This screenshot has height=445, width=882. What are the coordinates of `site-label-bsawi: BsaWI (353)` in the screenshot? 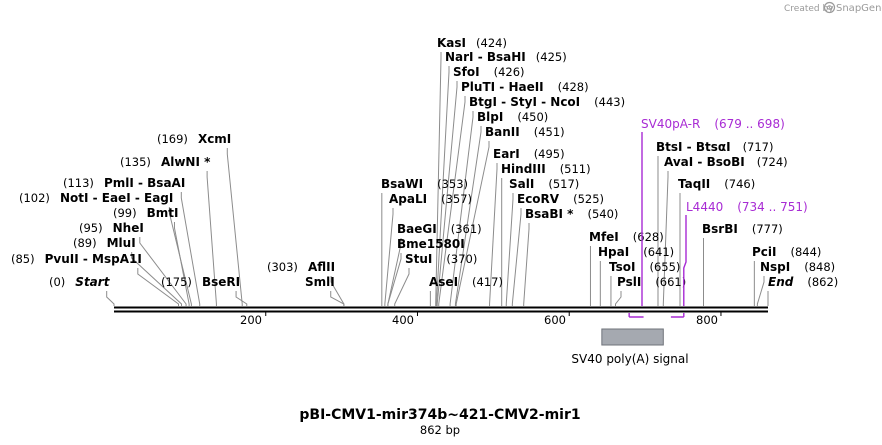 It's located at (424, 184).